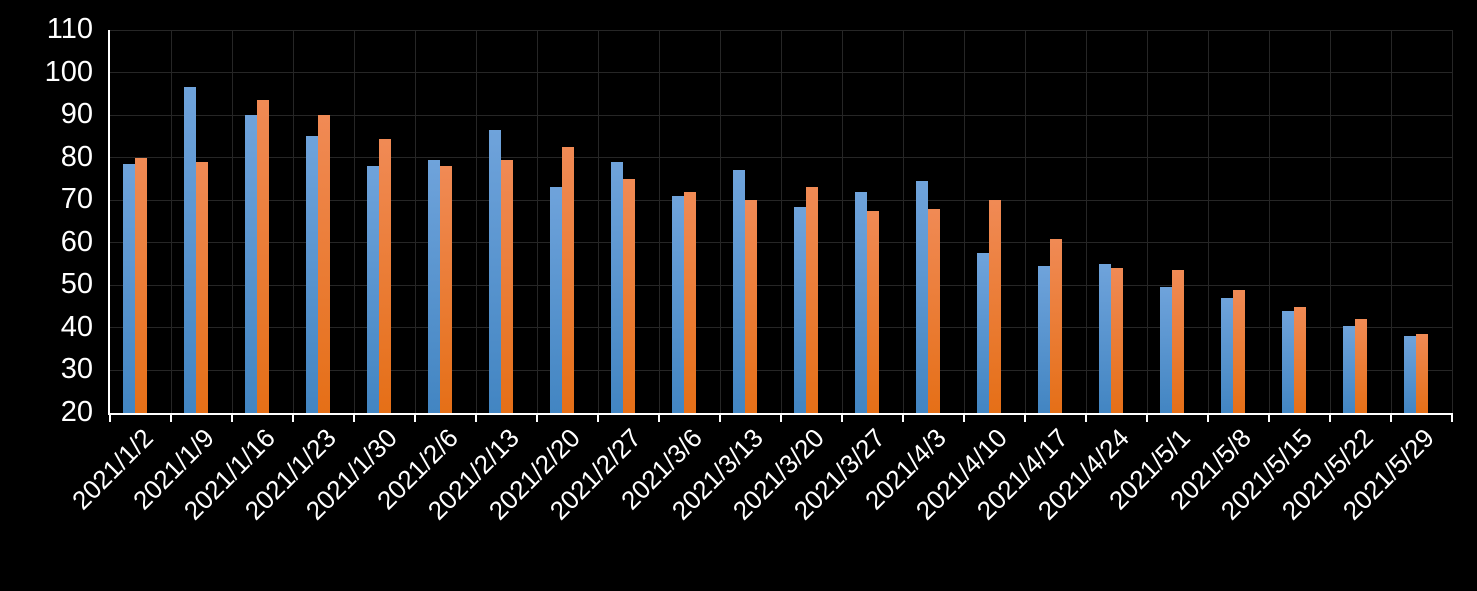 This screenshot has width=1477, height=591. What do you see at coordinates (751, 306) in the screenshot?
I see `bar-orange-series-2021/3/13` at bounding box center [751, 306].